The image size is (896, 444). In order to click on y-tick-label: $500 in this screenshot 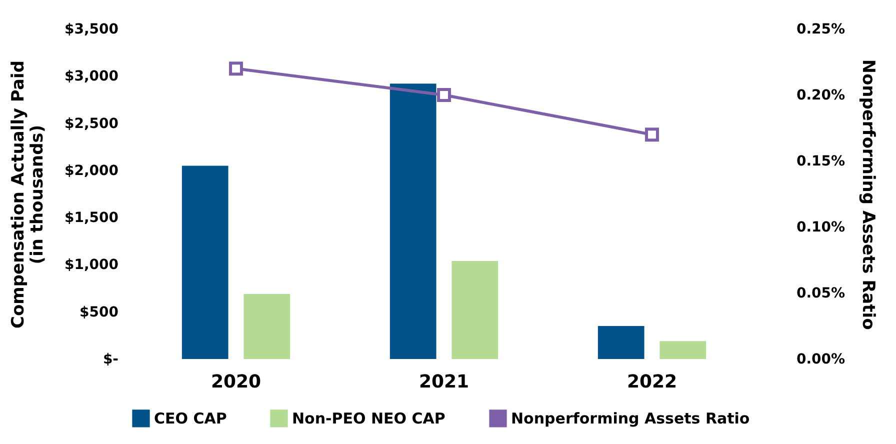, I will do `click(99, 312)`.